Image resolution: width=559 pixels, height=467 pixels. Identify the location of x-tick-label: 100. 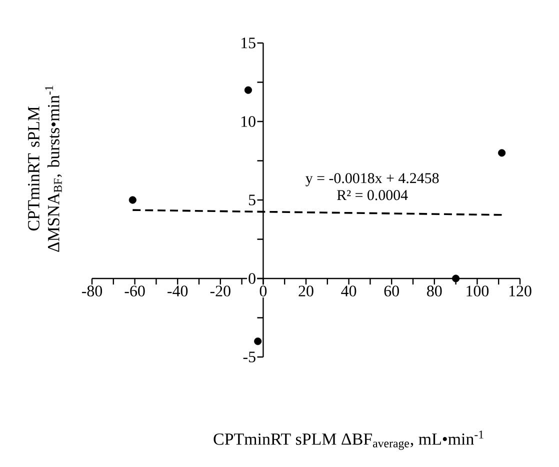
(477, 291).